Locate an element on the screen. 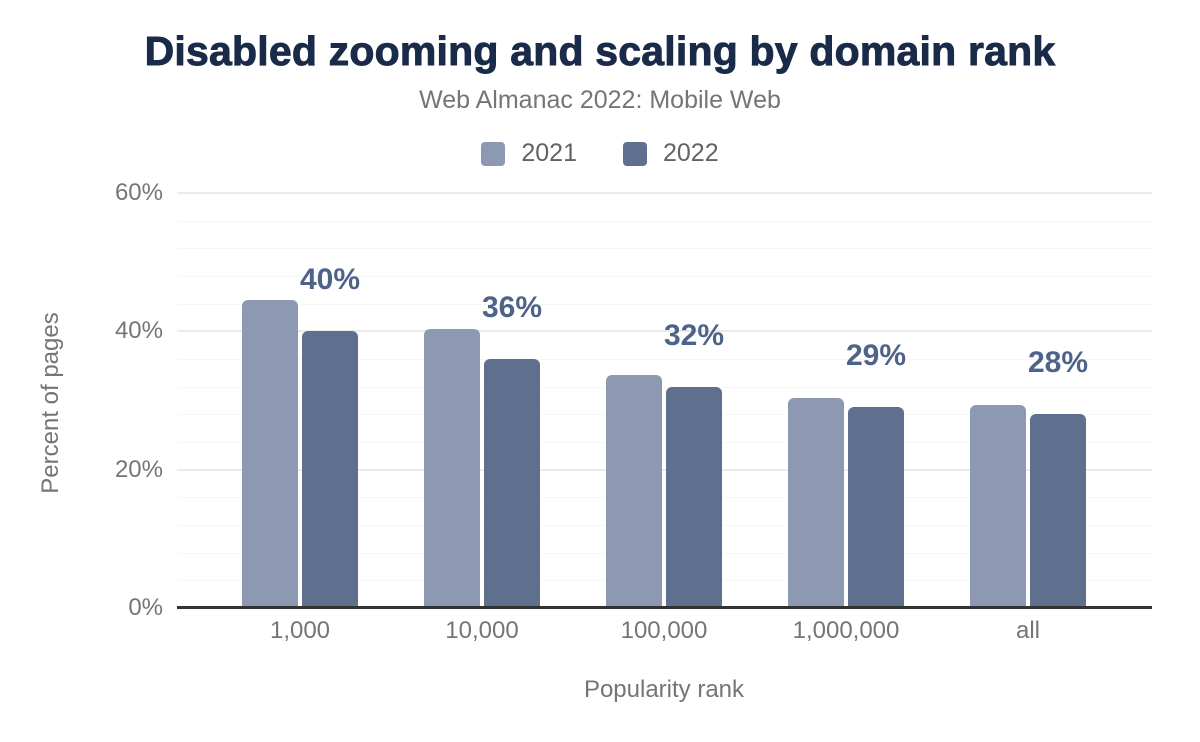 This screenshot has height=742, width=1200. x-axis-title: Popularity rank is located at coordinates (664, 689).